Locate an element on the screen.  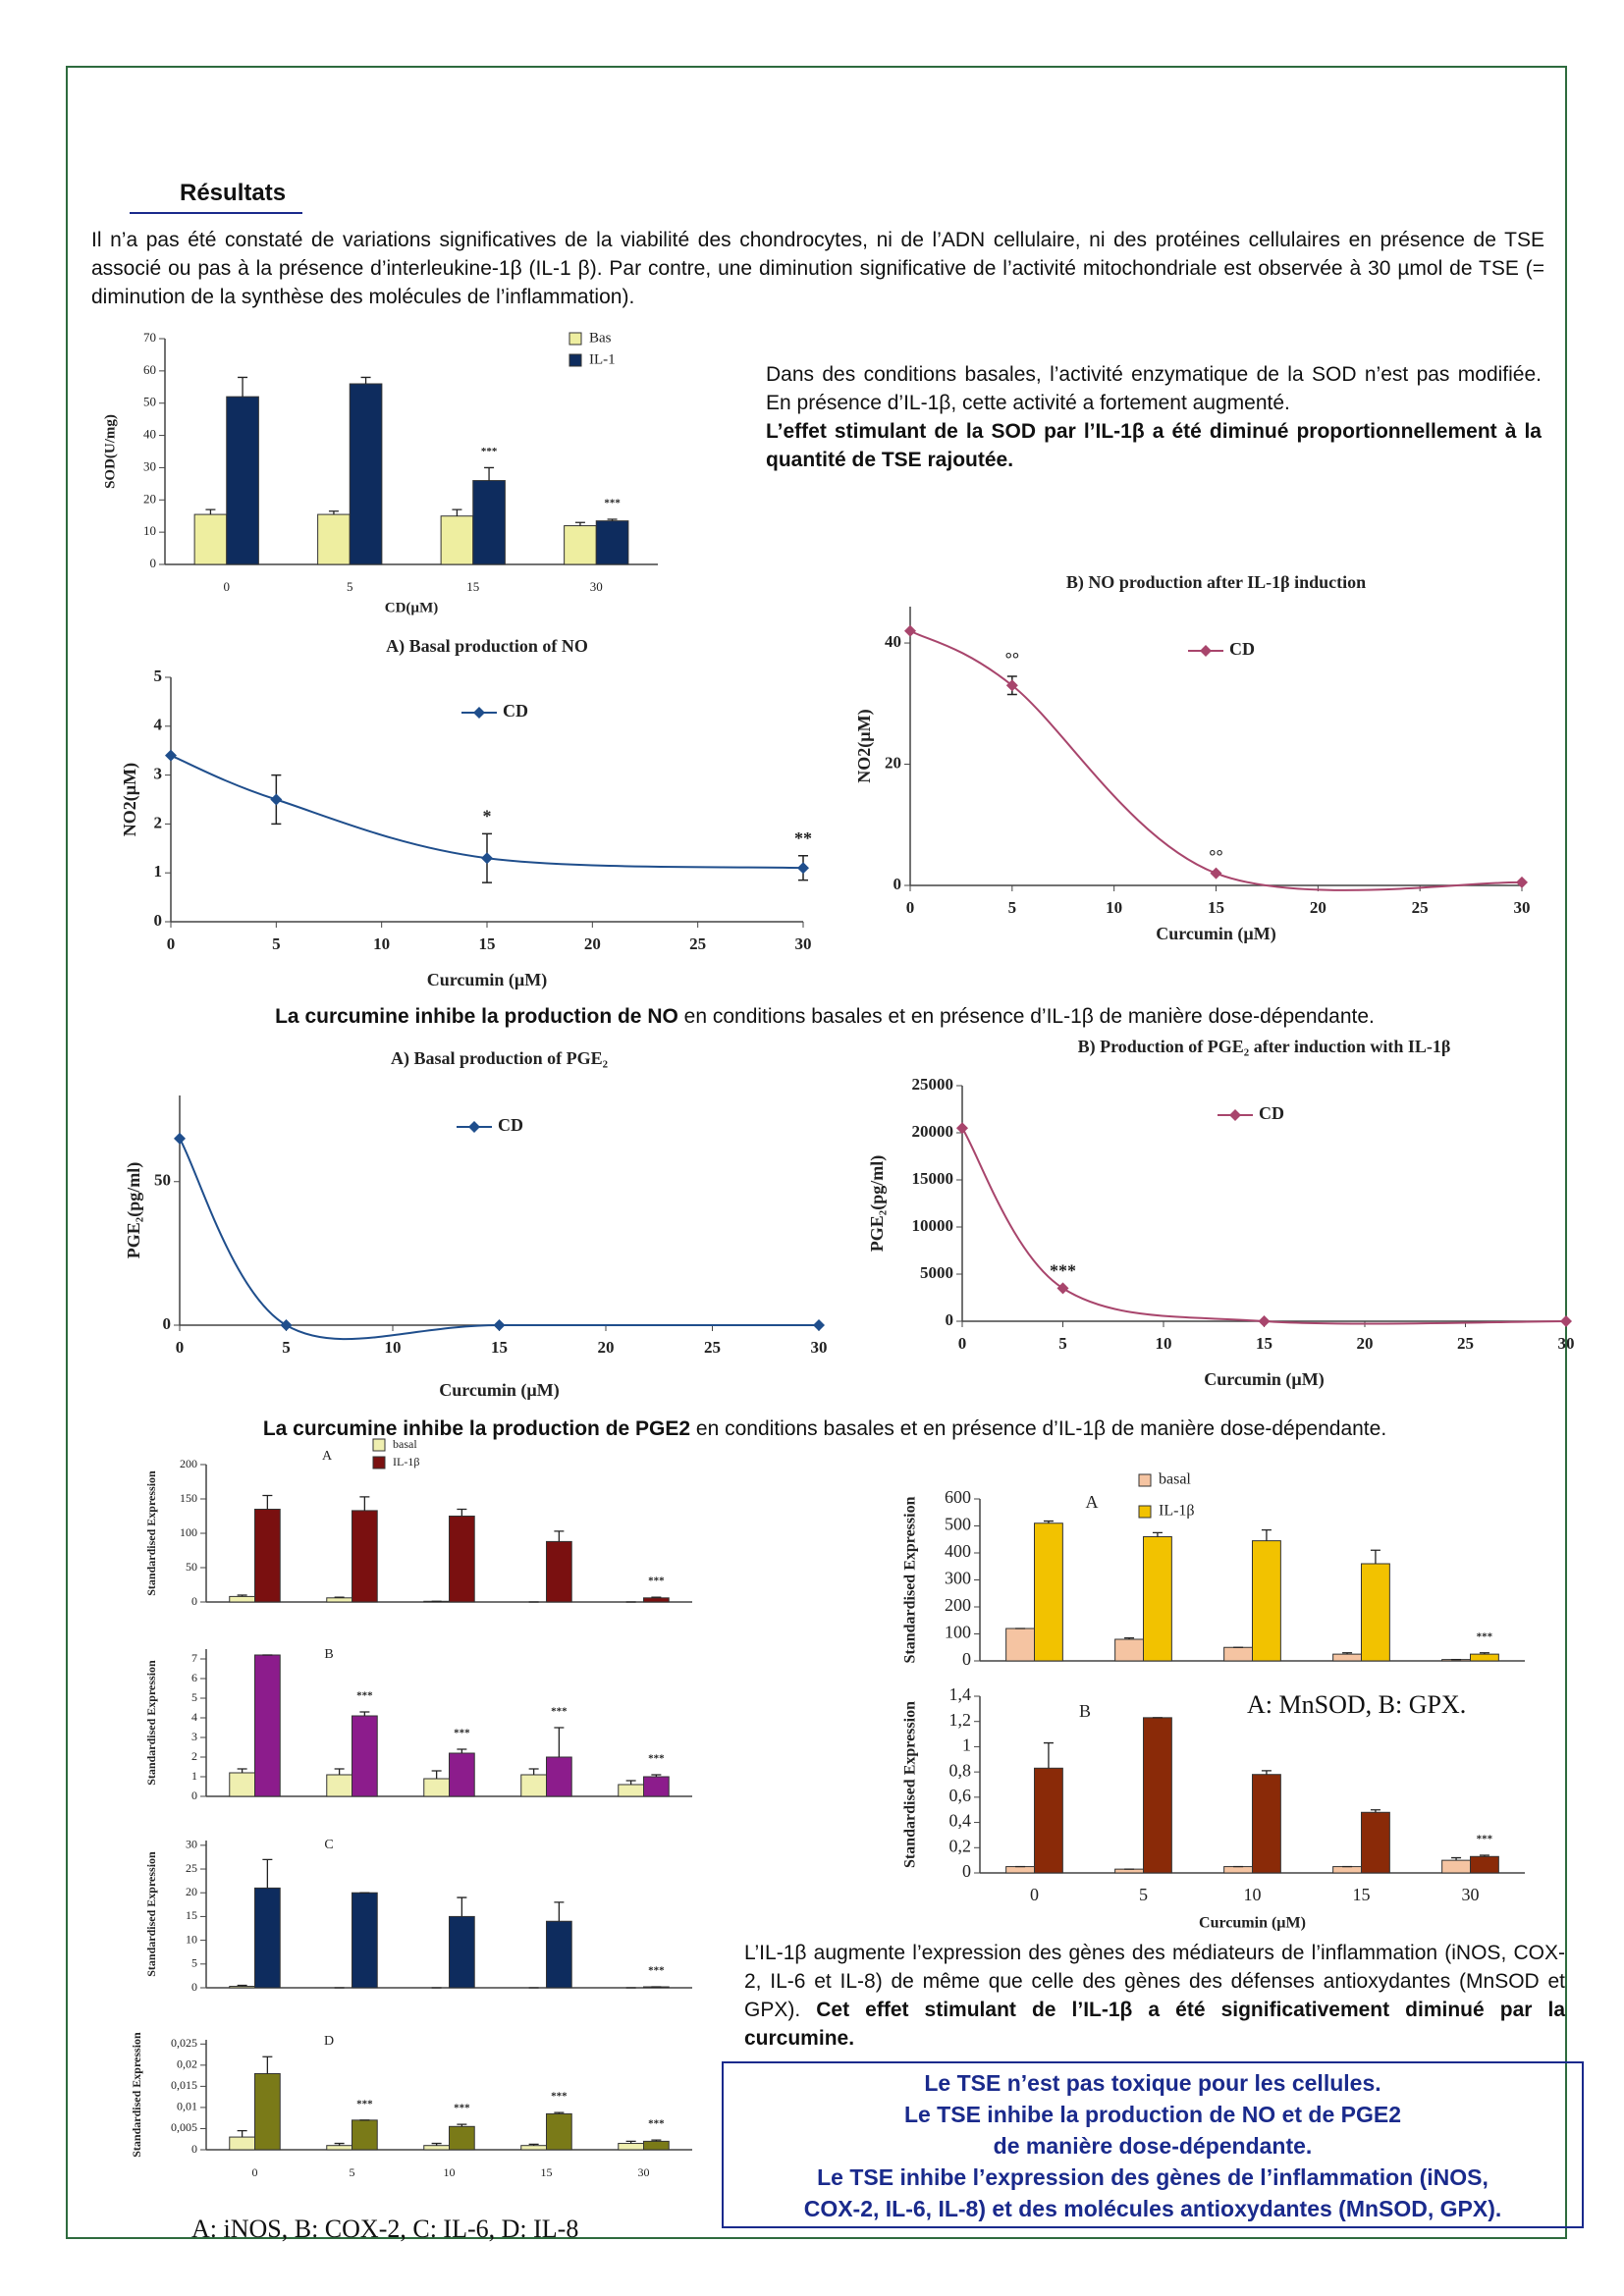
y-tick-label: 200 is located at coordinates (958, 1605).